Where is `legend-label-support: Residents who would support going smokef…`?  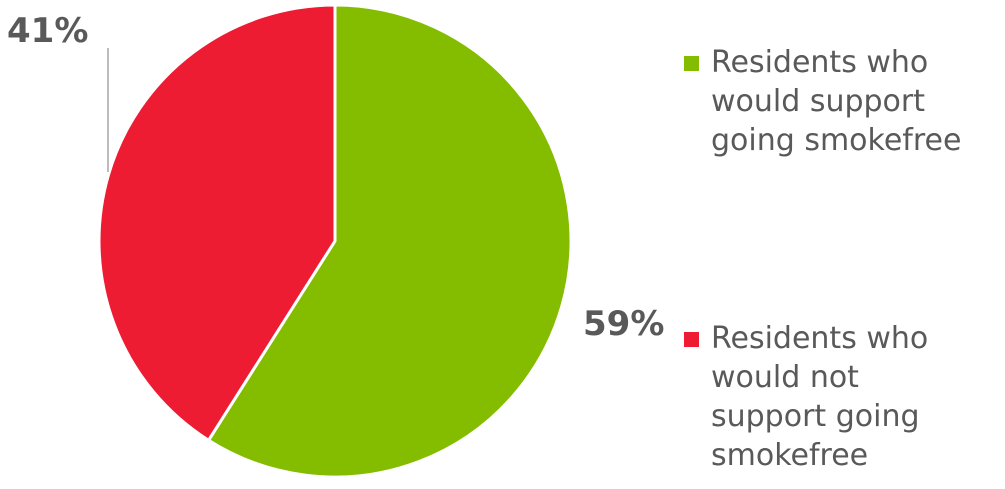 legend-label-support: Residents who would support going smokef… is located at coordinates (836, 101).